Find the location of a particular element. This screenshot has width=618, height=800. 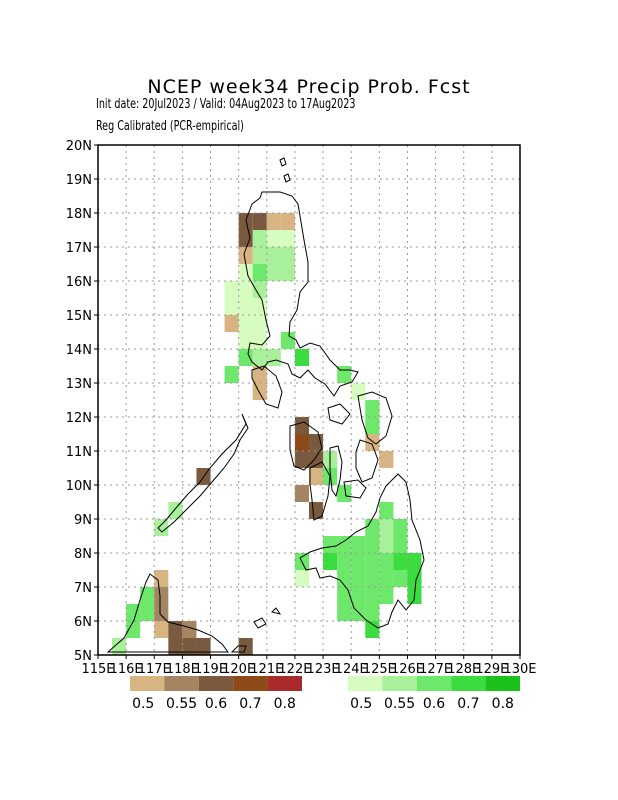

samar-coast is located at coordinates (375, 418).